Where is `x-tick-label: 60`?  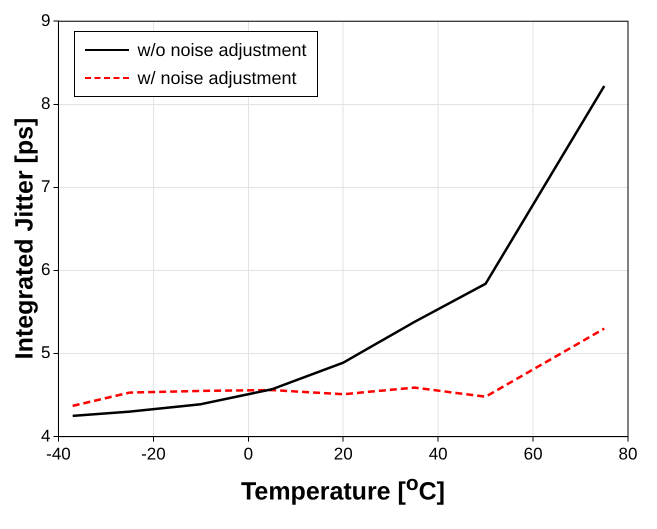 x-tick-label: 60 is located at coordinates (533, 454).